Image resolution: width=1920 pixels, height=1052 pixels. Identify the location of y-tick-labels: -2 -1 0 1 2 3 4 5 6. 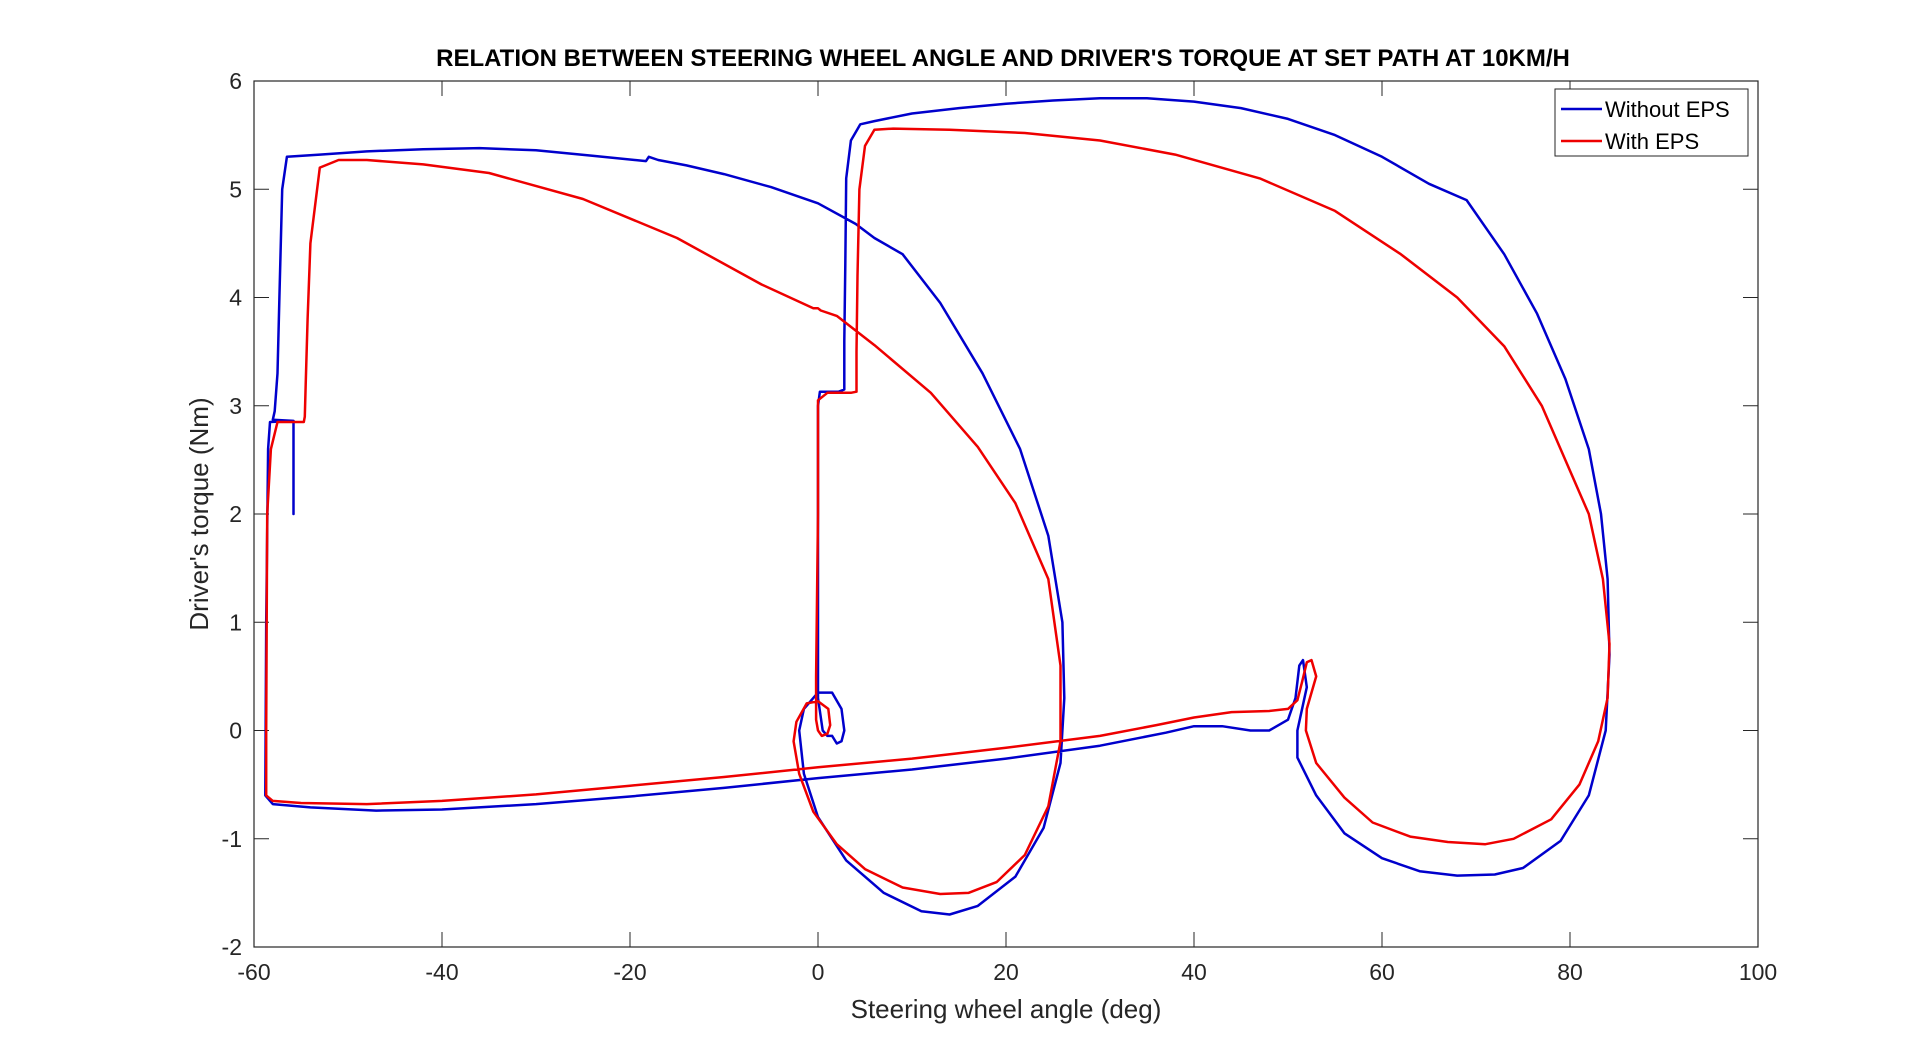
(232, 514).